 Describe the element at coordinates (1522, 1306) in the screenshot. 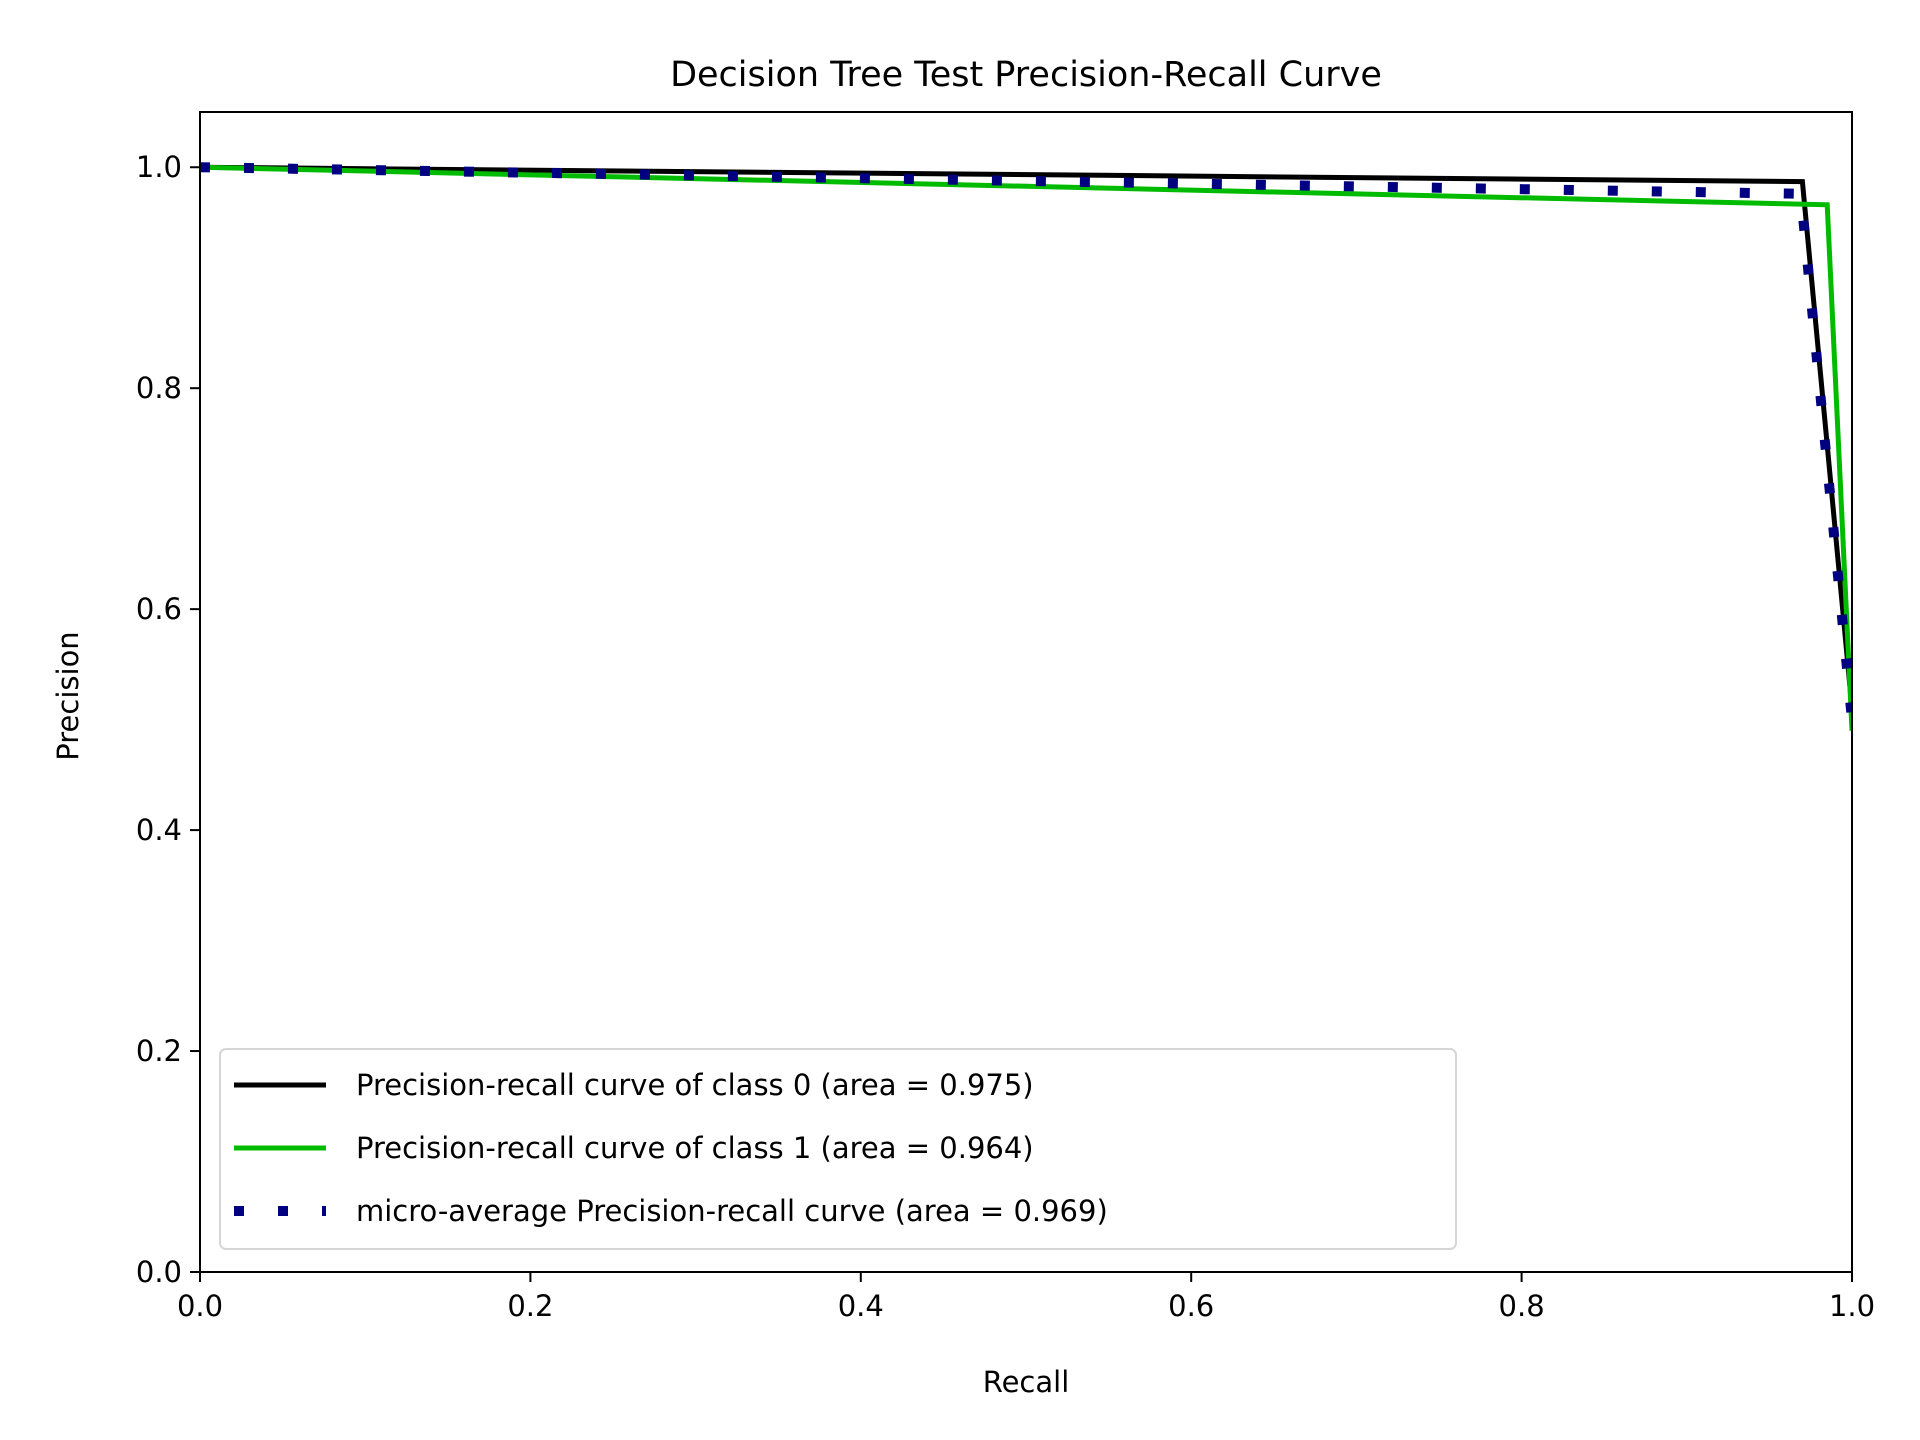

I see `x-tick-label: 0.8` at that location.